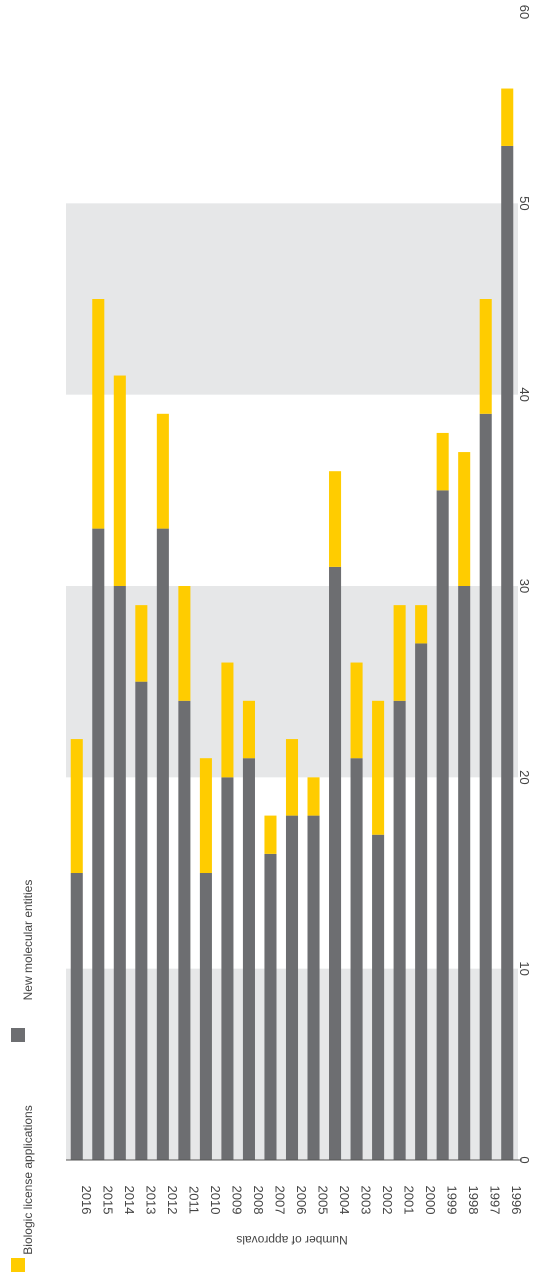 This screenshot has height=1274, width=547. Describe the element at coordinates (524, 12) in the screenshot. I see `value-tick-label: 60` at that location.